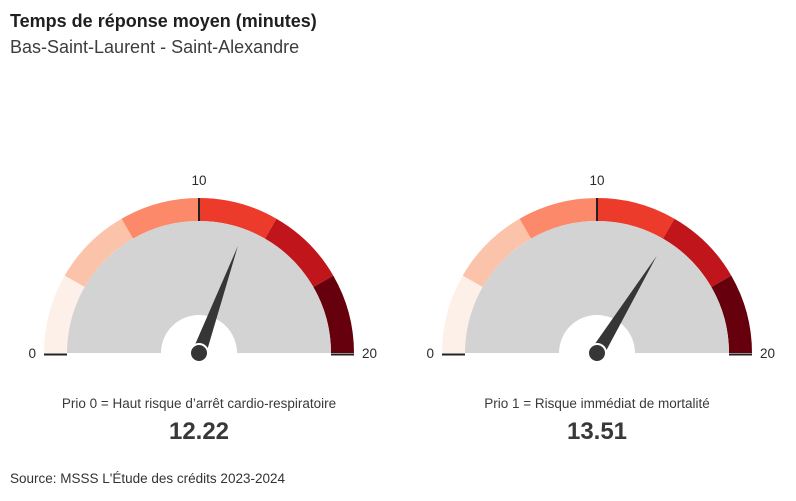  I want to click on chart-title: Temps de réponse moyen (minutes), so click(163, 21).